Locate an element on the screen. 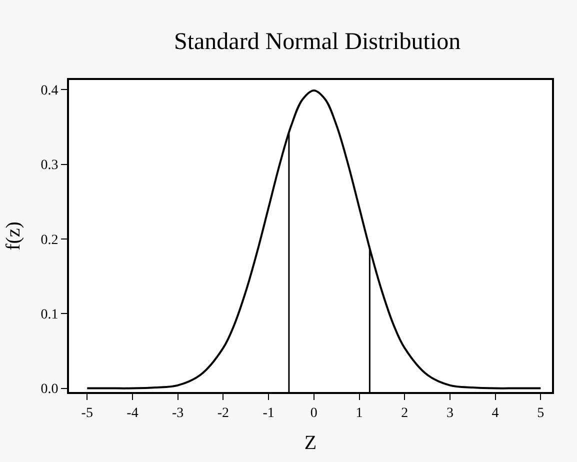 Image resolution: width=577 pixels, height=462 pixels. x-tick-label: 2 is located at coordinates (404, 413).